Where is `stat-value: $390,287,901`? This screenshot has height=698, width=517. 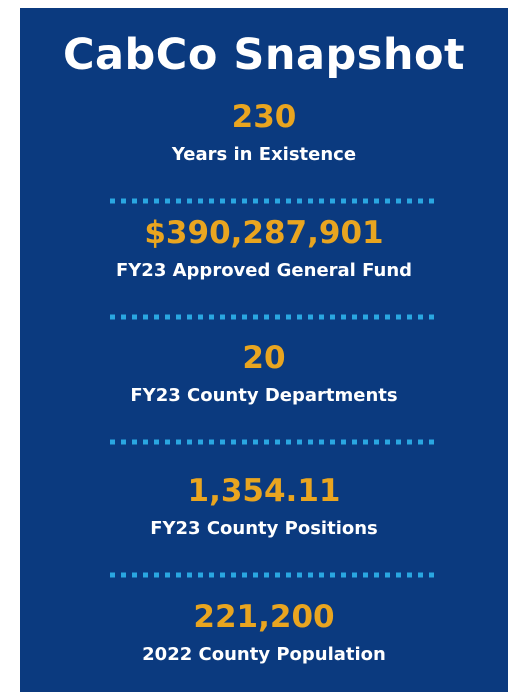
stat-value: $390,287,901 is located at coordinates (264, 233).